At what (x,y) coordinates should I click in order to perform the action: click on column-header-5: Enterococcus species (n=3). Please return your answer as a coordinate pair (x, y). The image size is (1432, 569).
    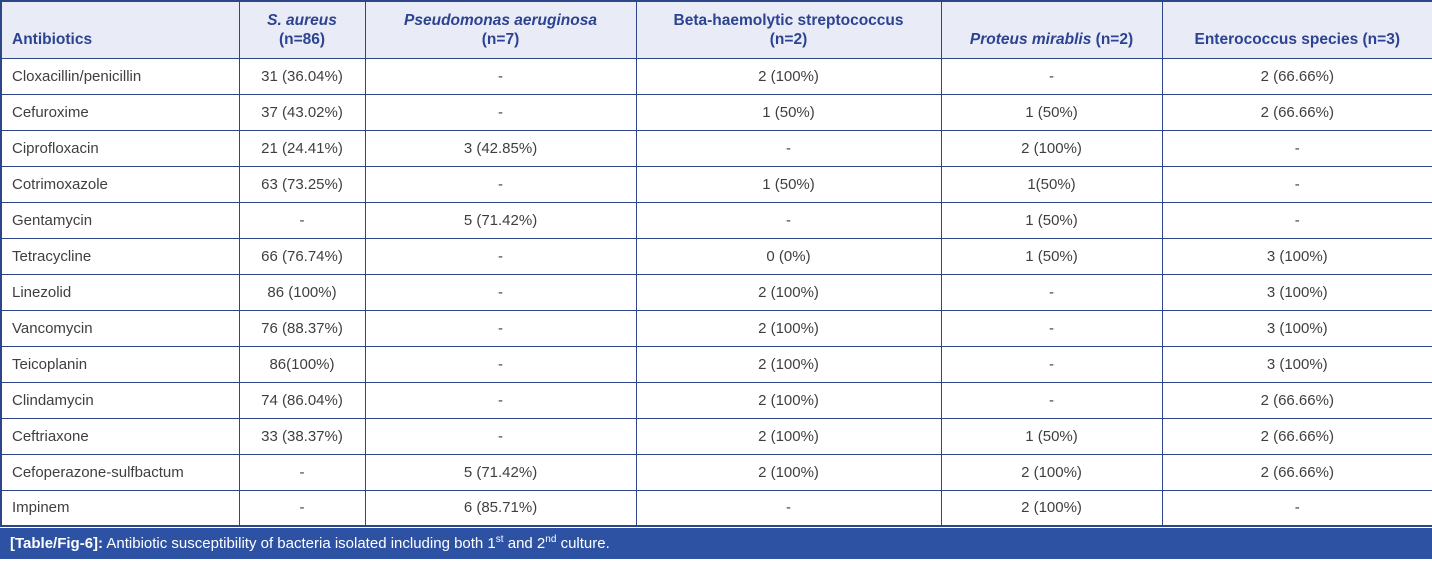
    Looking at the image, I should click on (1296, 29).